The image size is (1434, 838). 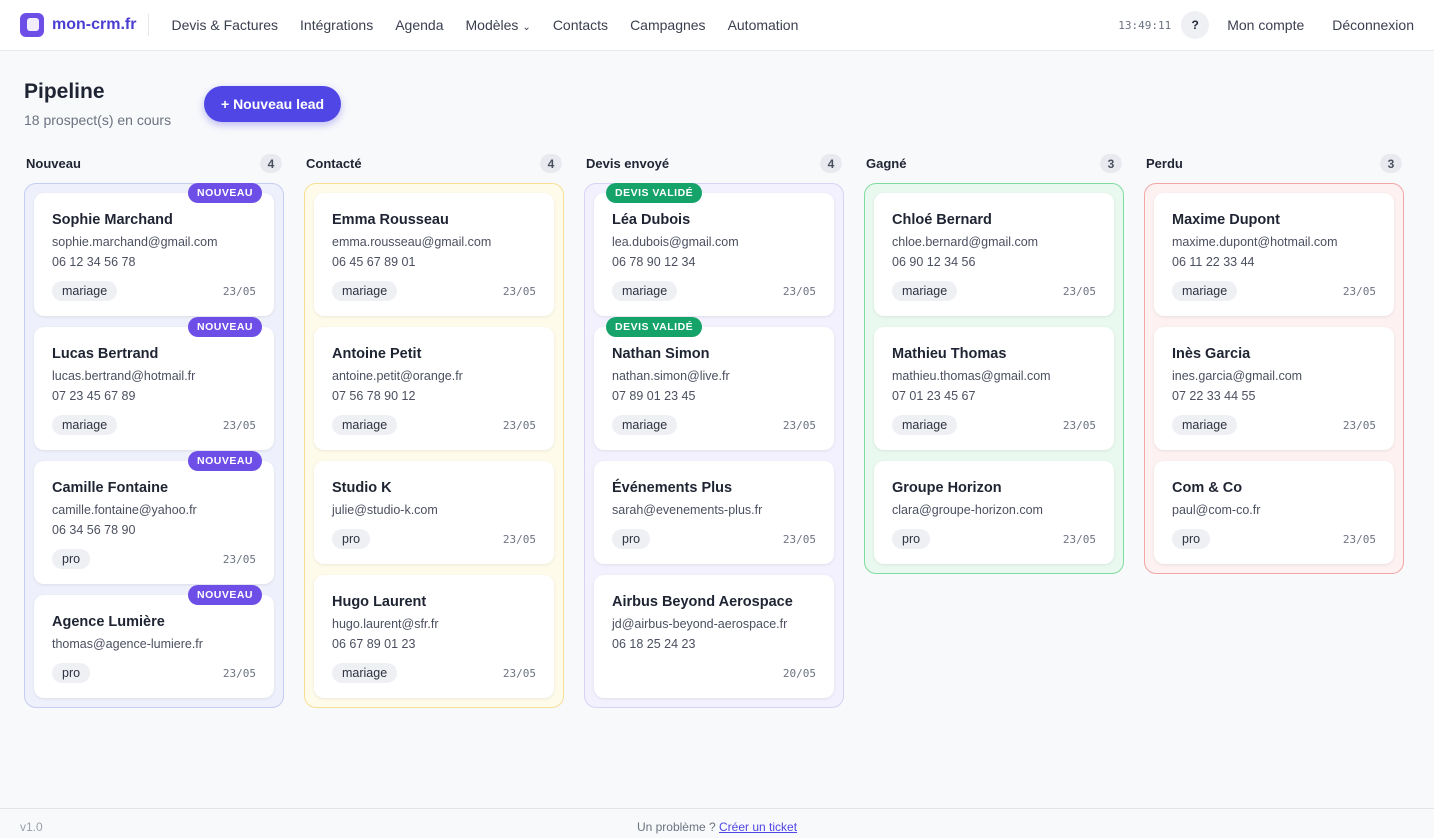 What do you see at coordinates (672, 488) in the screenshot?
I see `lead-name: Événements Plus` at bounding box center [672, 488].